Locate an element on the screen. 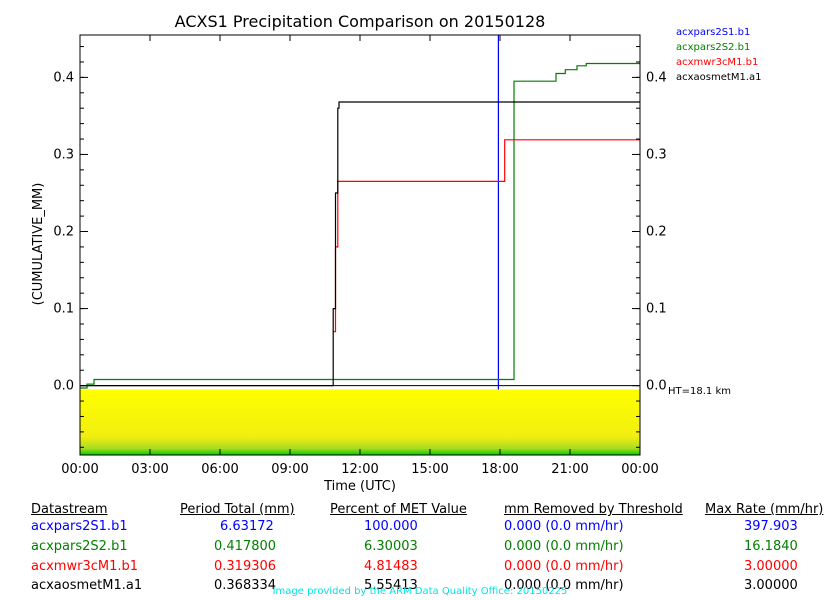 This screenshot has width=840, height=600. x-tick-label: 03:00 is located at coordinates (149, 469).